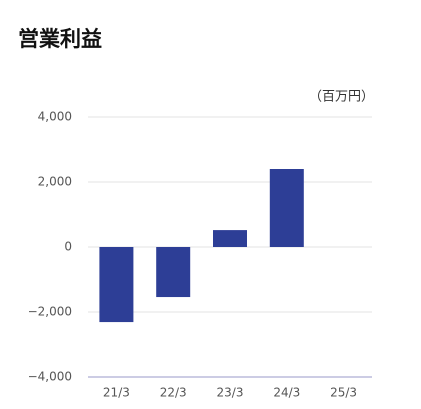 The height and width of the screenshot is (409, 421). I want to click on y-tick-label: −2,000, so click(50, 312).